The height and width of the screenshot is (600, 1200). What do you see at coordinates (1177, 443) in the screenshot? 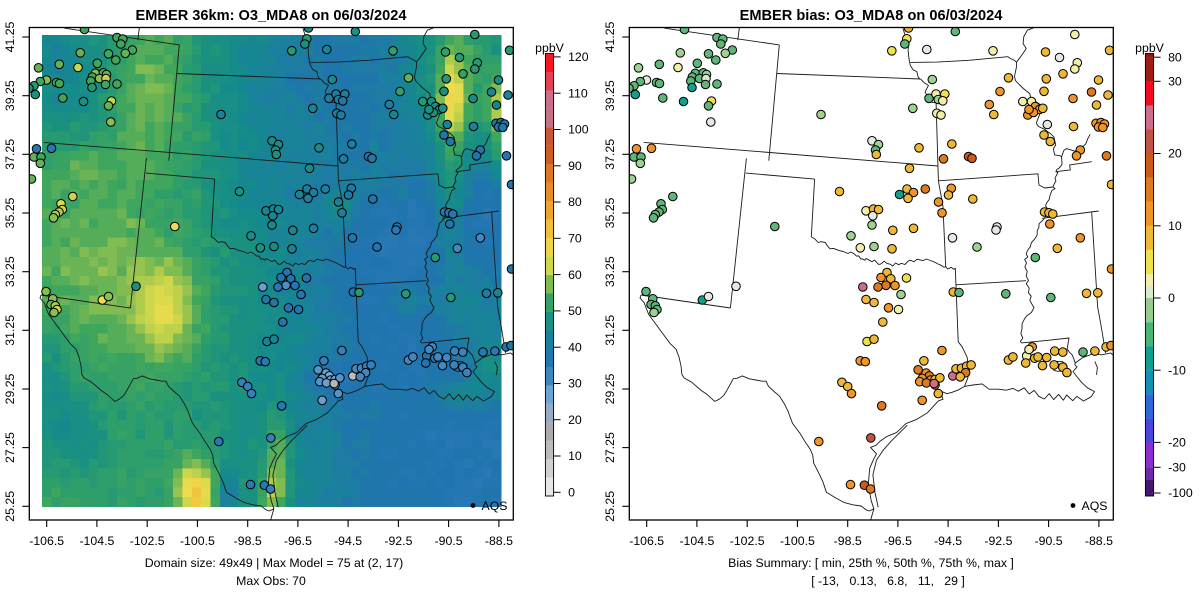
I see `svg-text: -20` at bounding box center [1177, 443].